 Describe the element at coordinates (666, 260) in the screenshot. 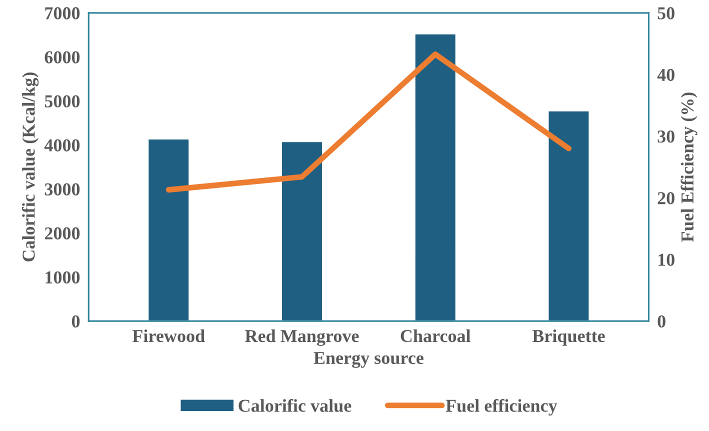

I see `y2-tick-label: 10` at that location.